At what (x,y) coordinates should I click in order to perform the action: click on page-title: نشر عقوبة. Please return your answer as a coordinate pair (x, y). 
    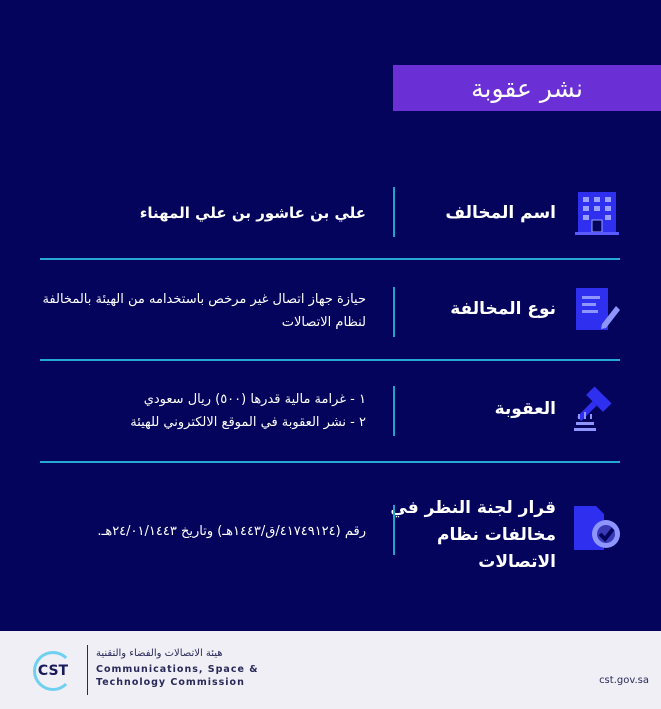
    Looking at the image, I should click on (527, 88).